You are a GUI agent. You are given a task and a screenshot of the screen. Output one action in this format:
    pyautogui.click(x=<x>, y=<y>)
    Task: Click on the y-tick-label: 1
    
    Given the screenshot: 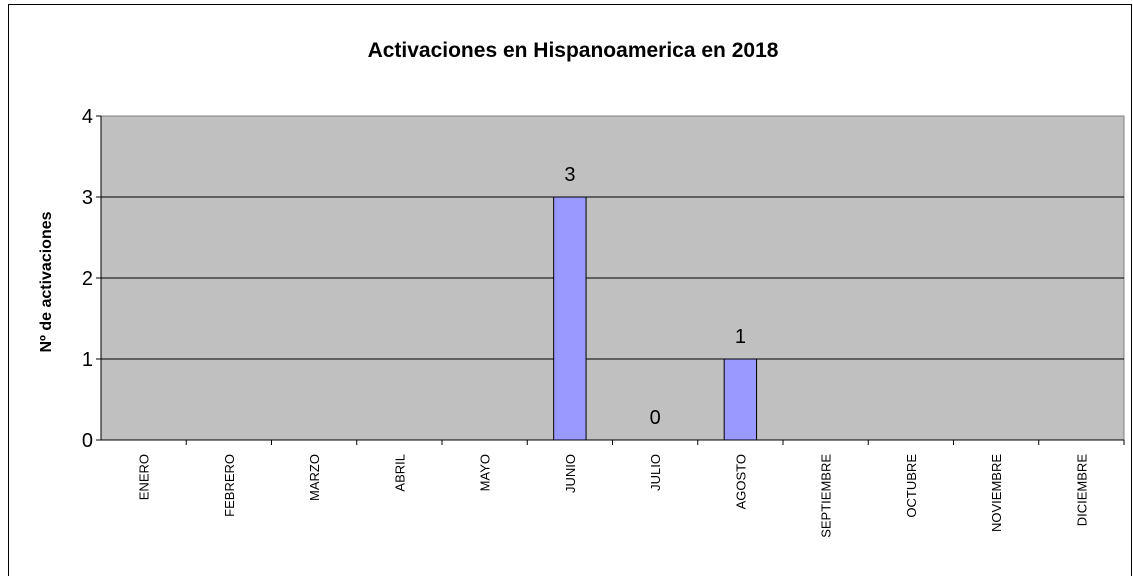 What is the action you would take?
    pyautogui.click(x=87, y=360)
    